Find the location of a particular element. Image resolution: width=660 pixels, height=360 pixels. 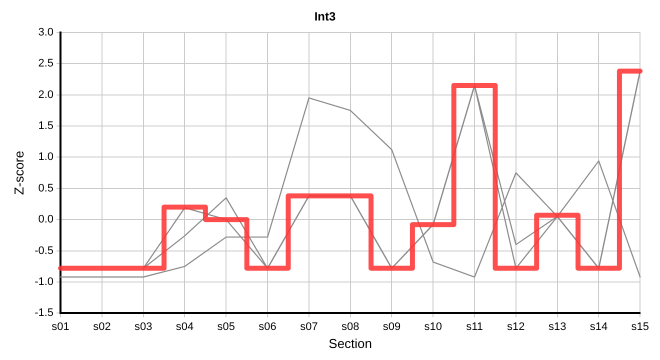

x-tick-label: s13 is located at coordinates (557, 326).